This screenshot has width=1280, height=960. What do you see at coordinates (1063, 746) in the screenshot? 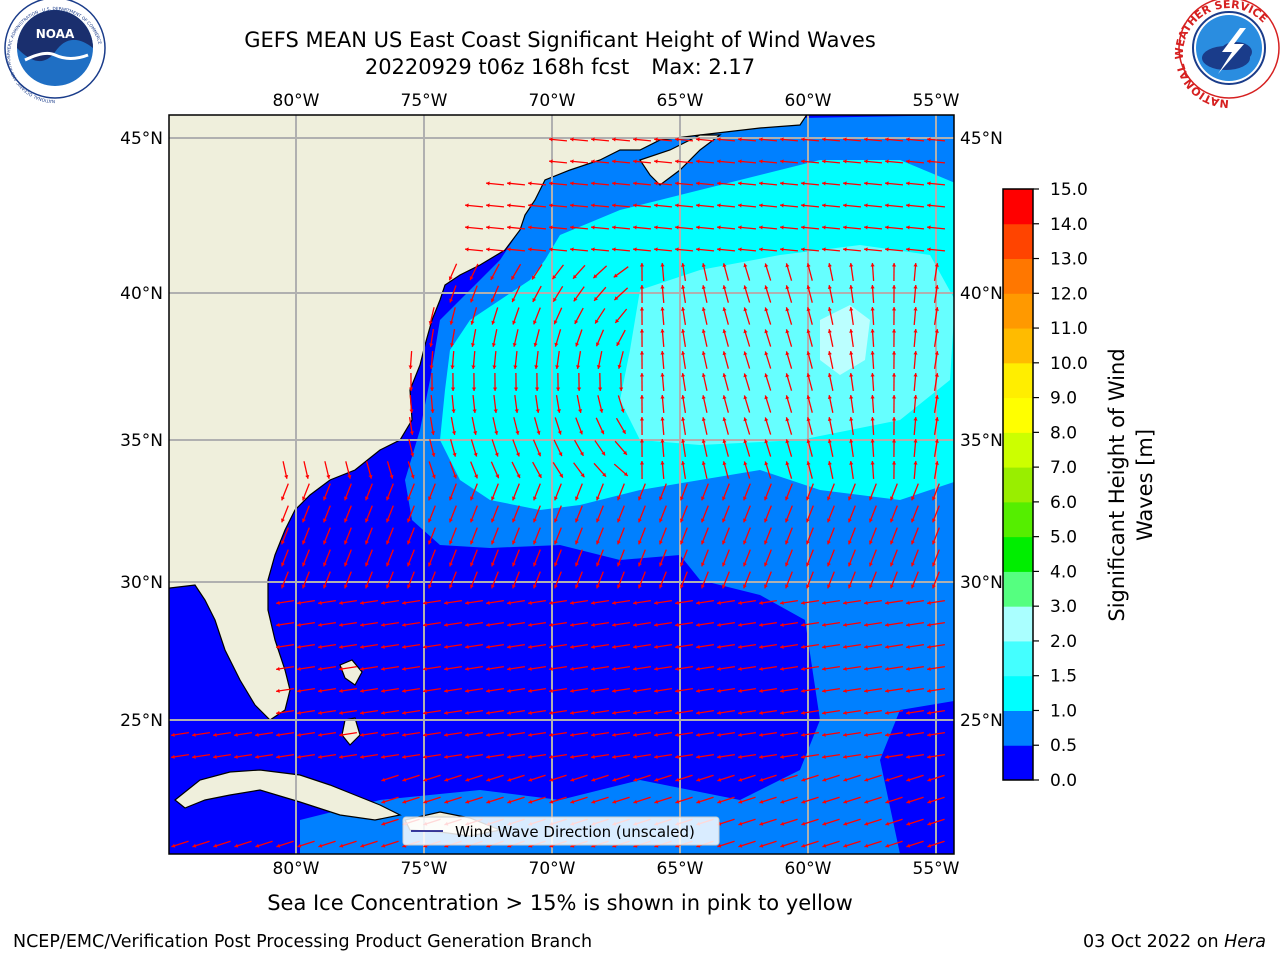
I see `colorbar-tick-label: 0.5` at bounding box center [1063, 746].